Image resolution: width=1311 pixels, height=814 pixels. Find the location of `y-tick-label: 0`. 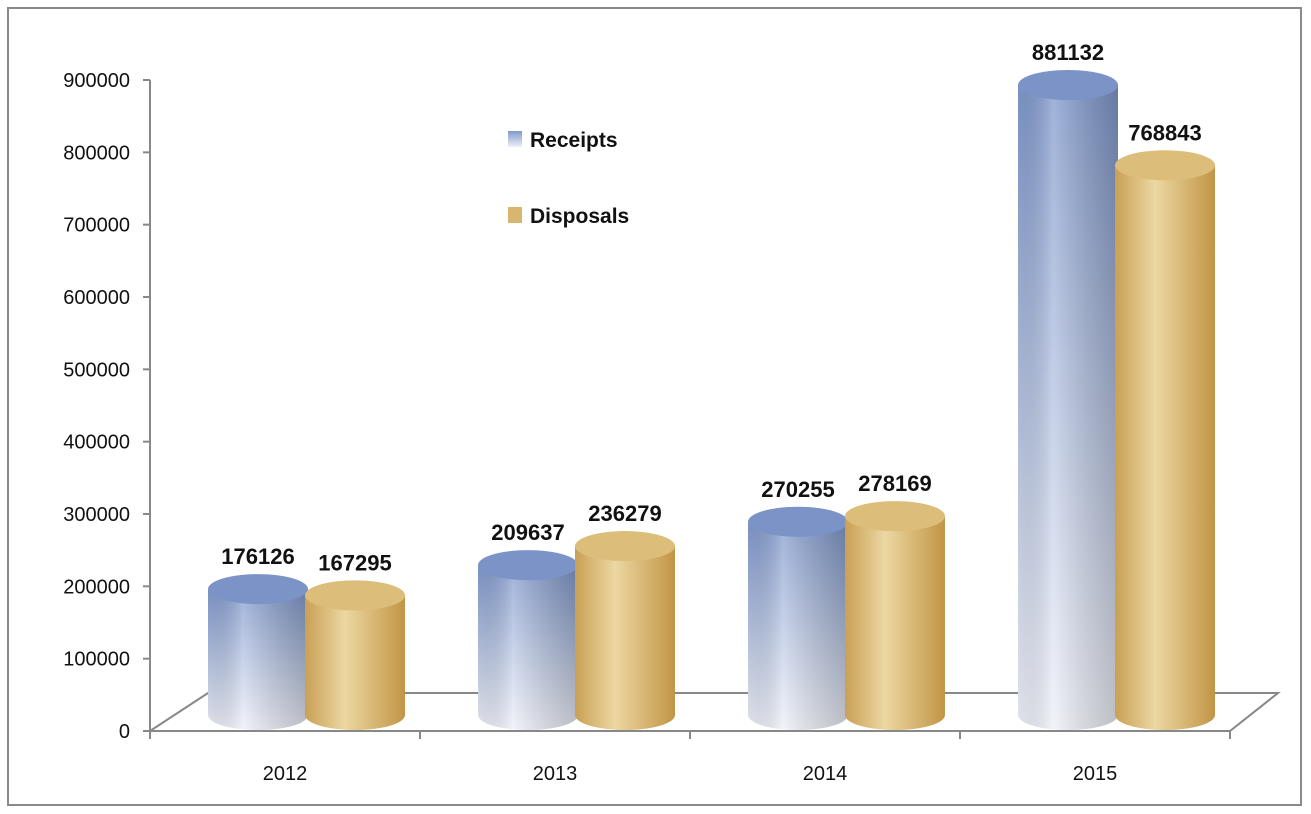

y-tick-label: 0 is located at coordinates (124, 732).